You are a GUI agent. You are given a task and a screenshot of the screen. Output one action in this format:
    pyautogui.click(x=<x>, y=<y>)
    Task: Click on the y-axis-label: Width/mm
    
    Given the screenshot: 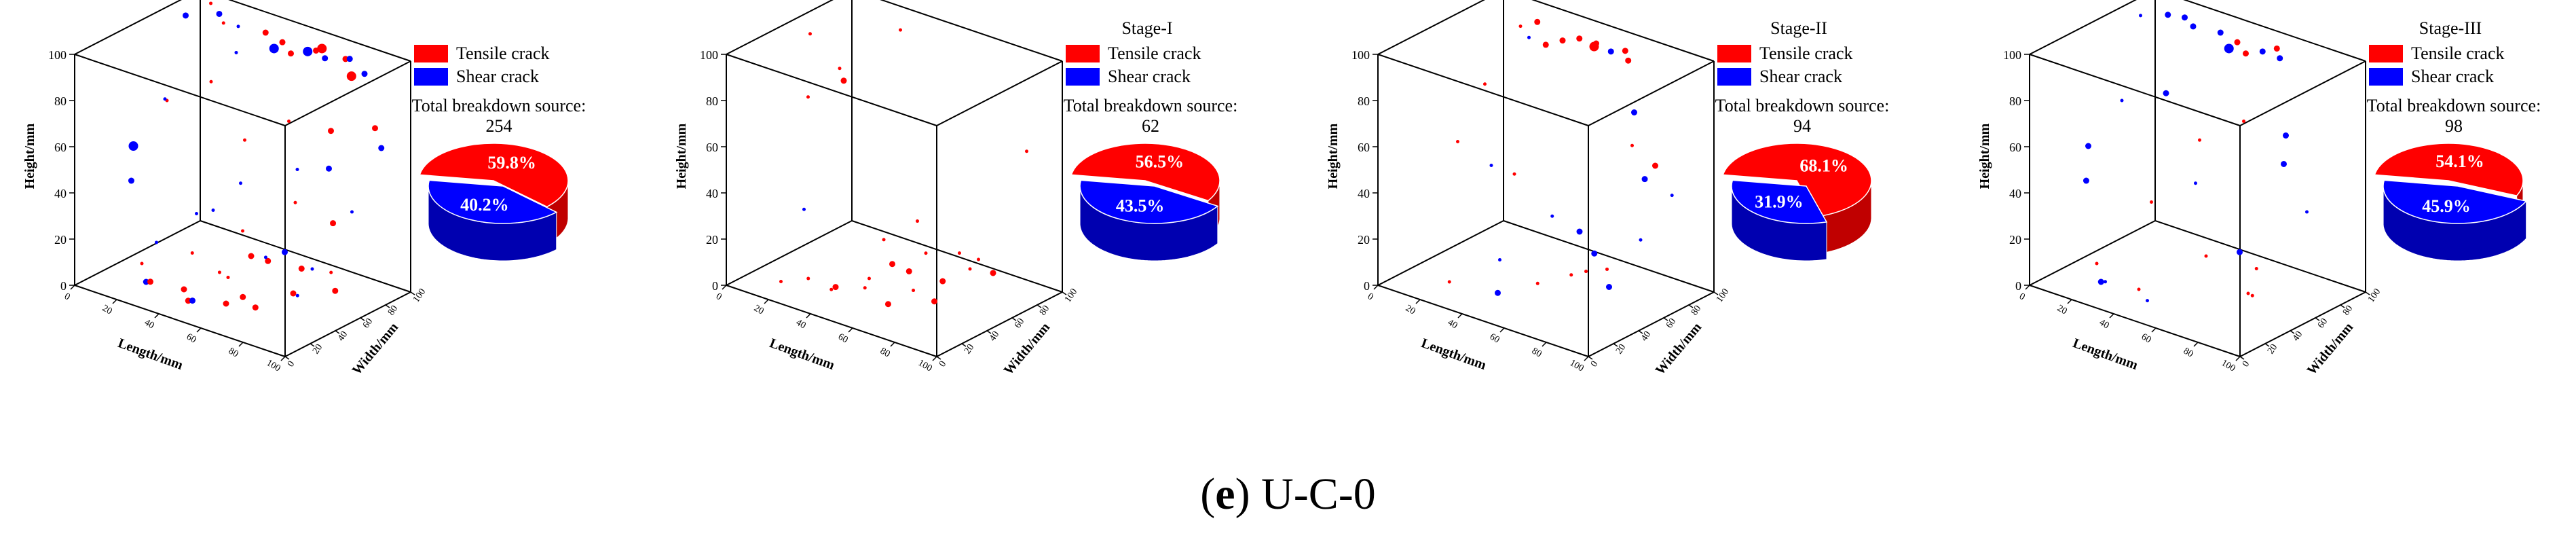 What is the action you would take?
    pyautogui.click(x=376, y=349)
    